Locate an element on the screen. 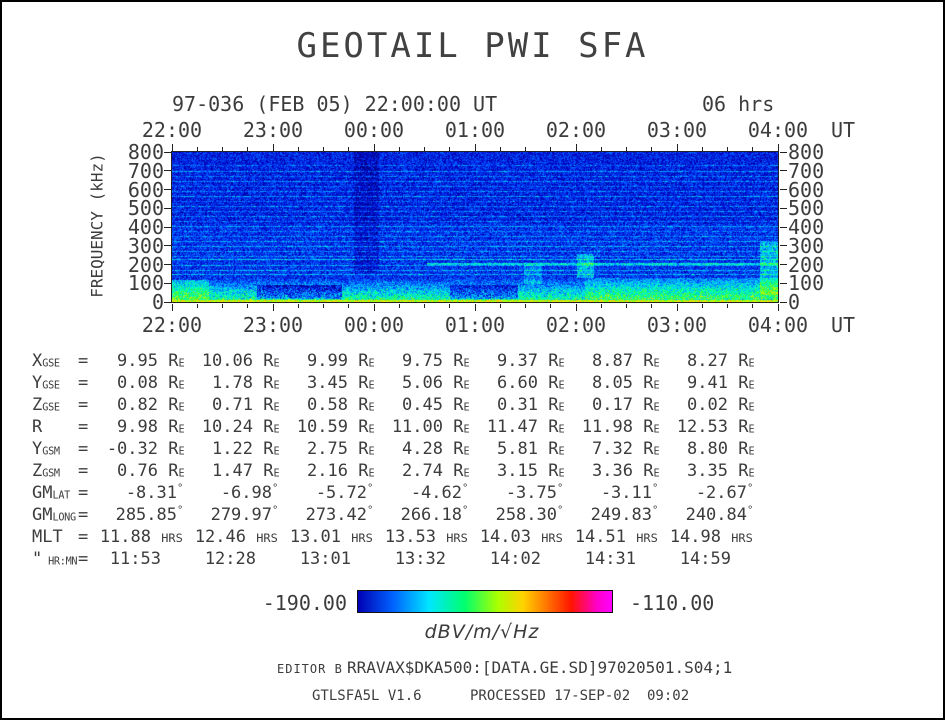 The height and width of the screenshot is (720, 945). ephemeris-value: 11:53 is located at coordinates (140, 559).